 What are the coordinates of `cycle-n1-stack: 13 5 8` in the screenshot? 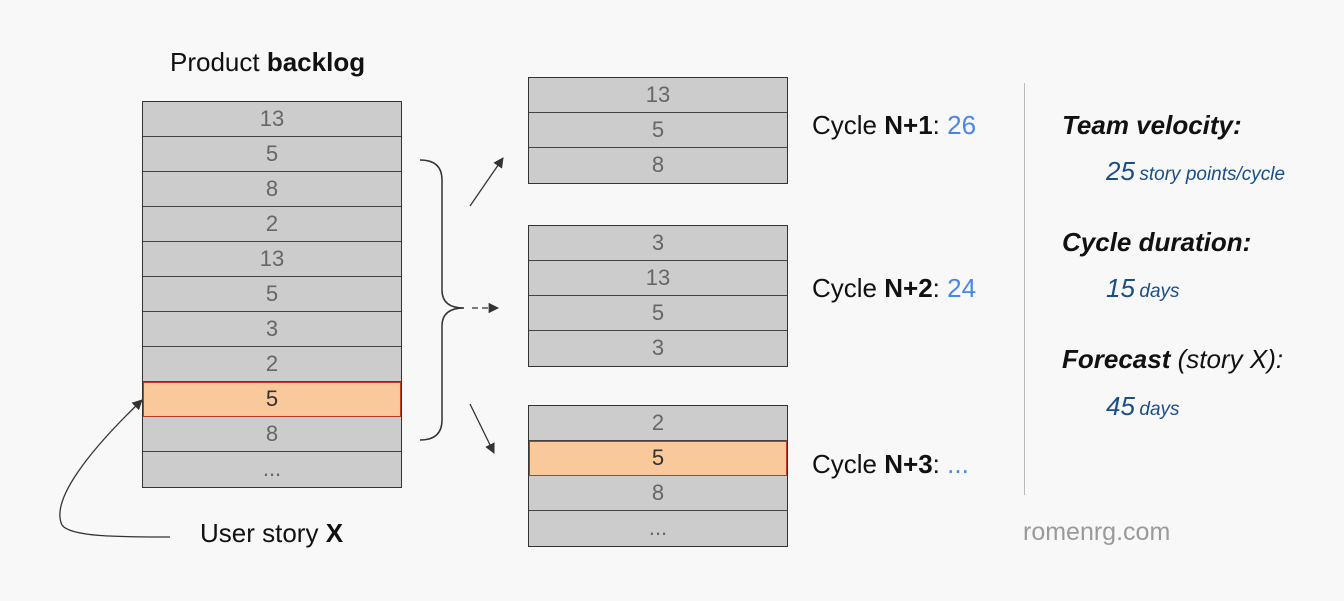 It's located at (658, 130).